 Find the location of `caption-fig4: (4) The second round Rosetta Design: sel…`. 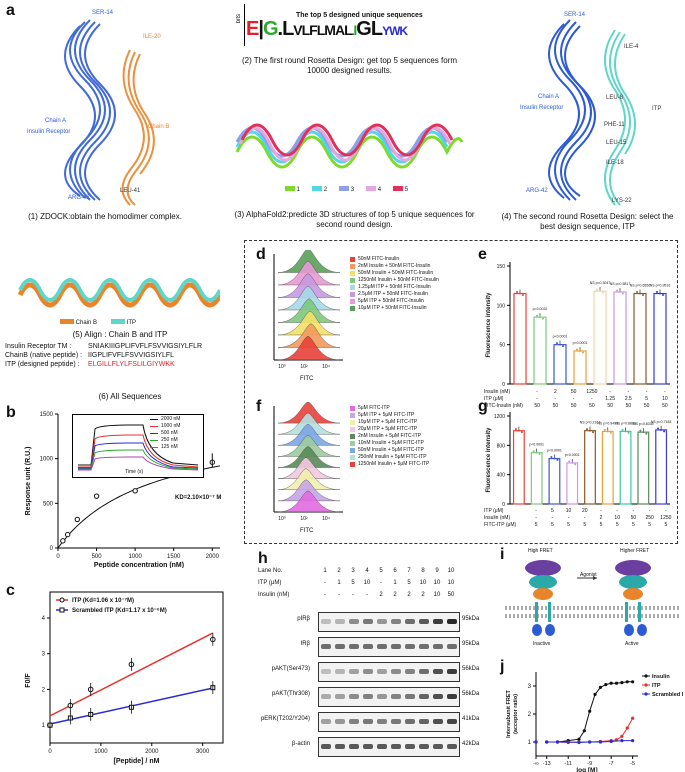

caption-fig4: (4) The second round Rosetta Design: sel… is located at coordinates (587, 221).